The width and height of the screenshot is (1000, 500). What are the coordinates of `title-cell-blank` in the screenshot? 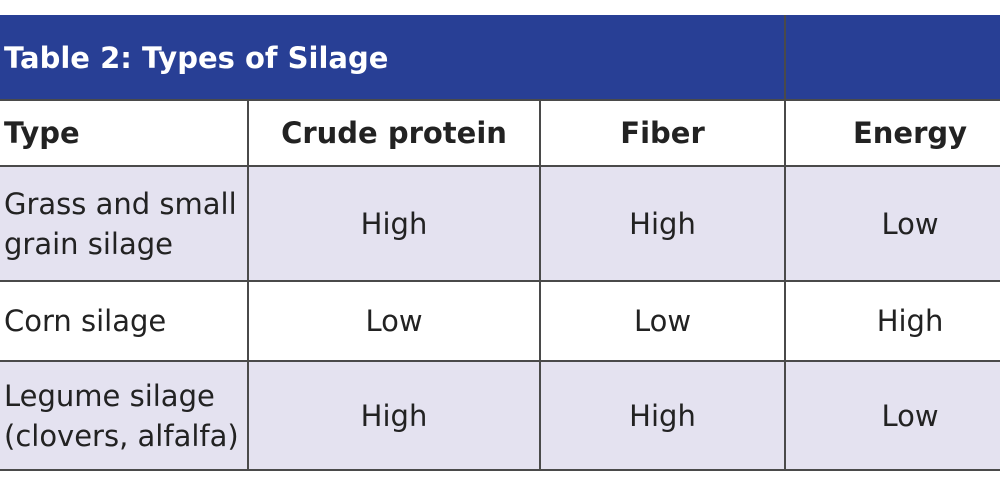 It's located at (892, 58).